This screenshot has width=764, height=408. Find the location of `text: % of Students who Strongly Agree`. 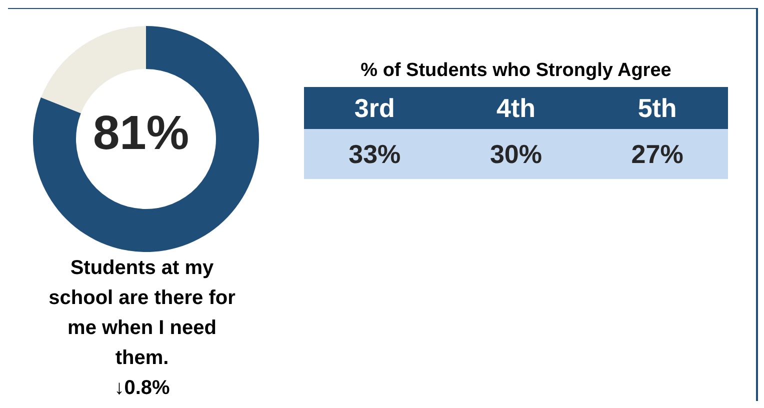

text: % of Students who Strongly Agree is located at coordinates (516, 71).